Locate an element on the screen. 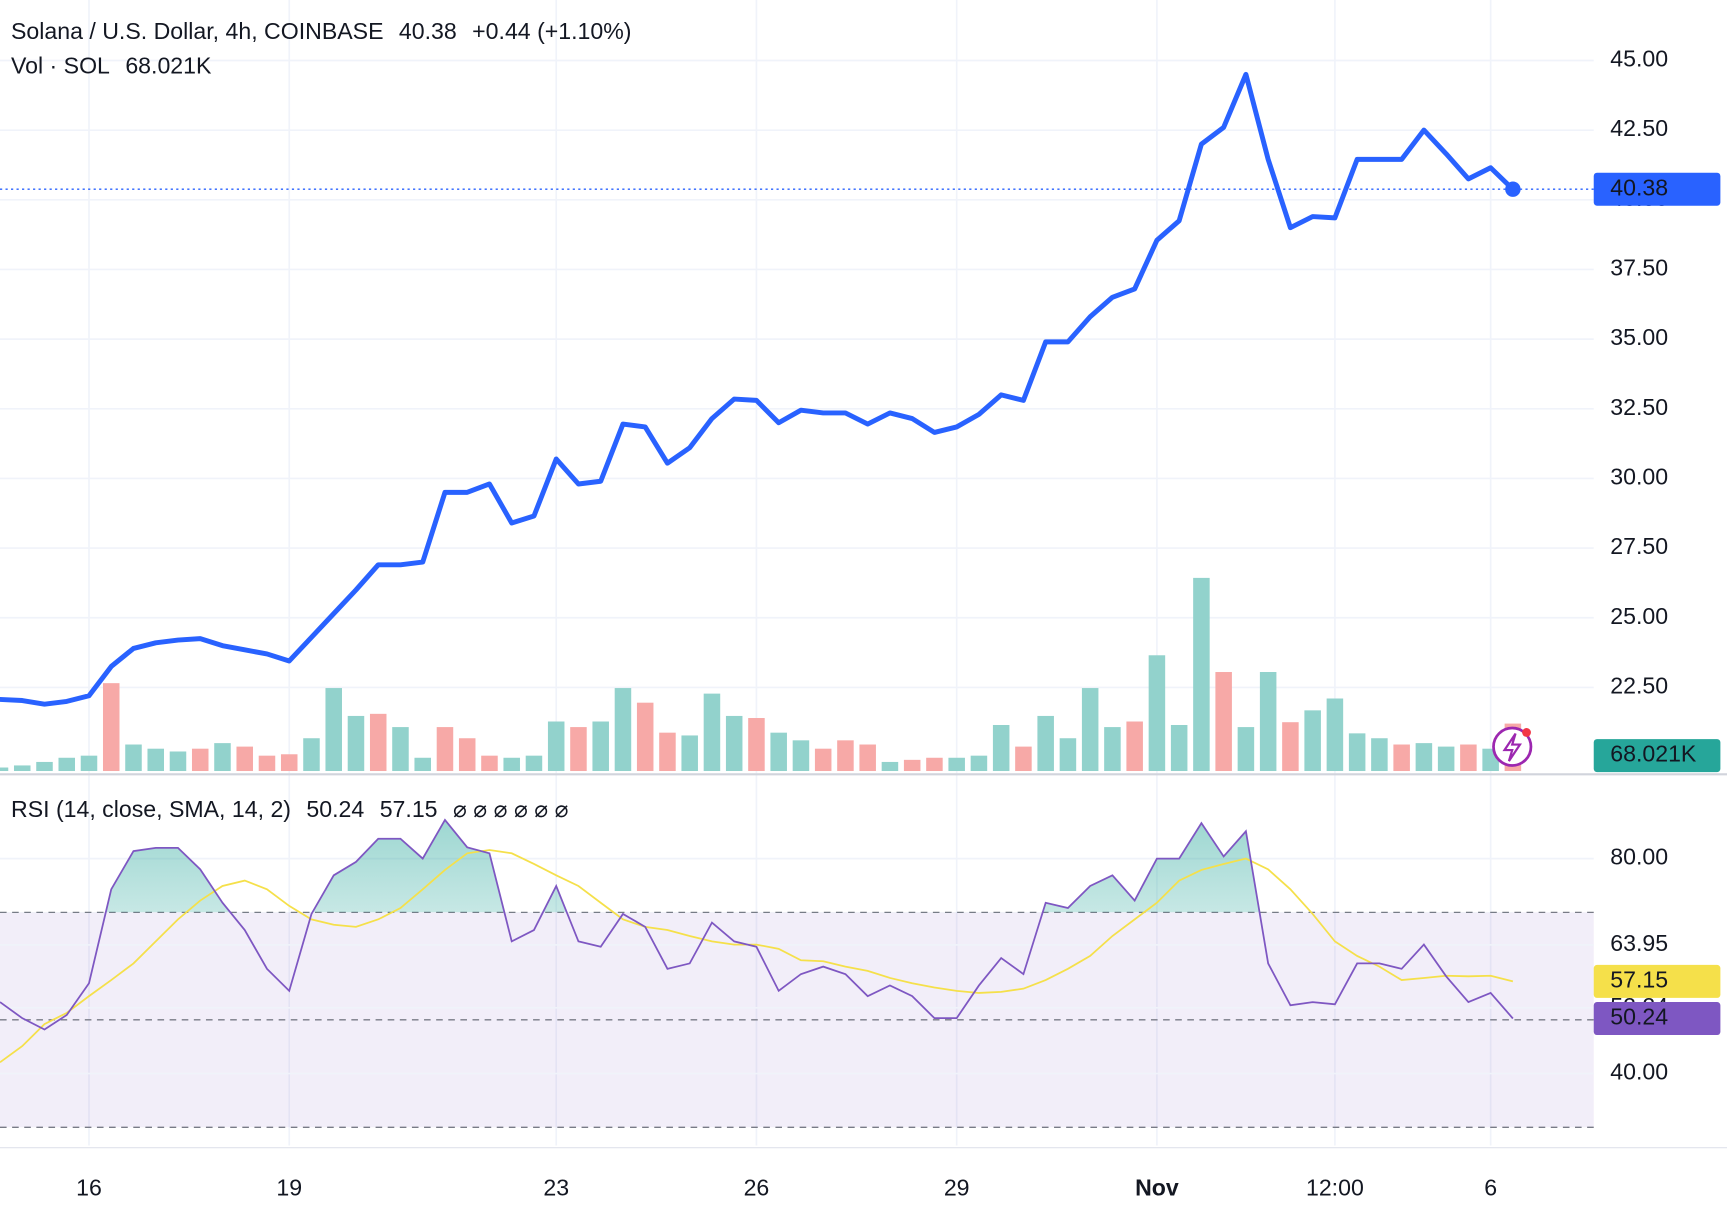 This screenshot has height=1216, width=1727. icon-bolt is located at coordinates (1512, 747).